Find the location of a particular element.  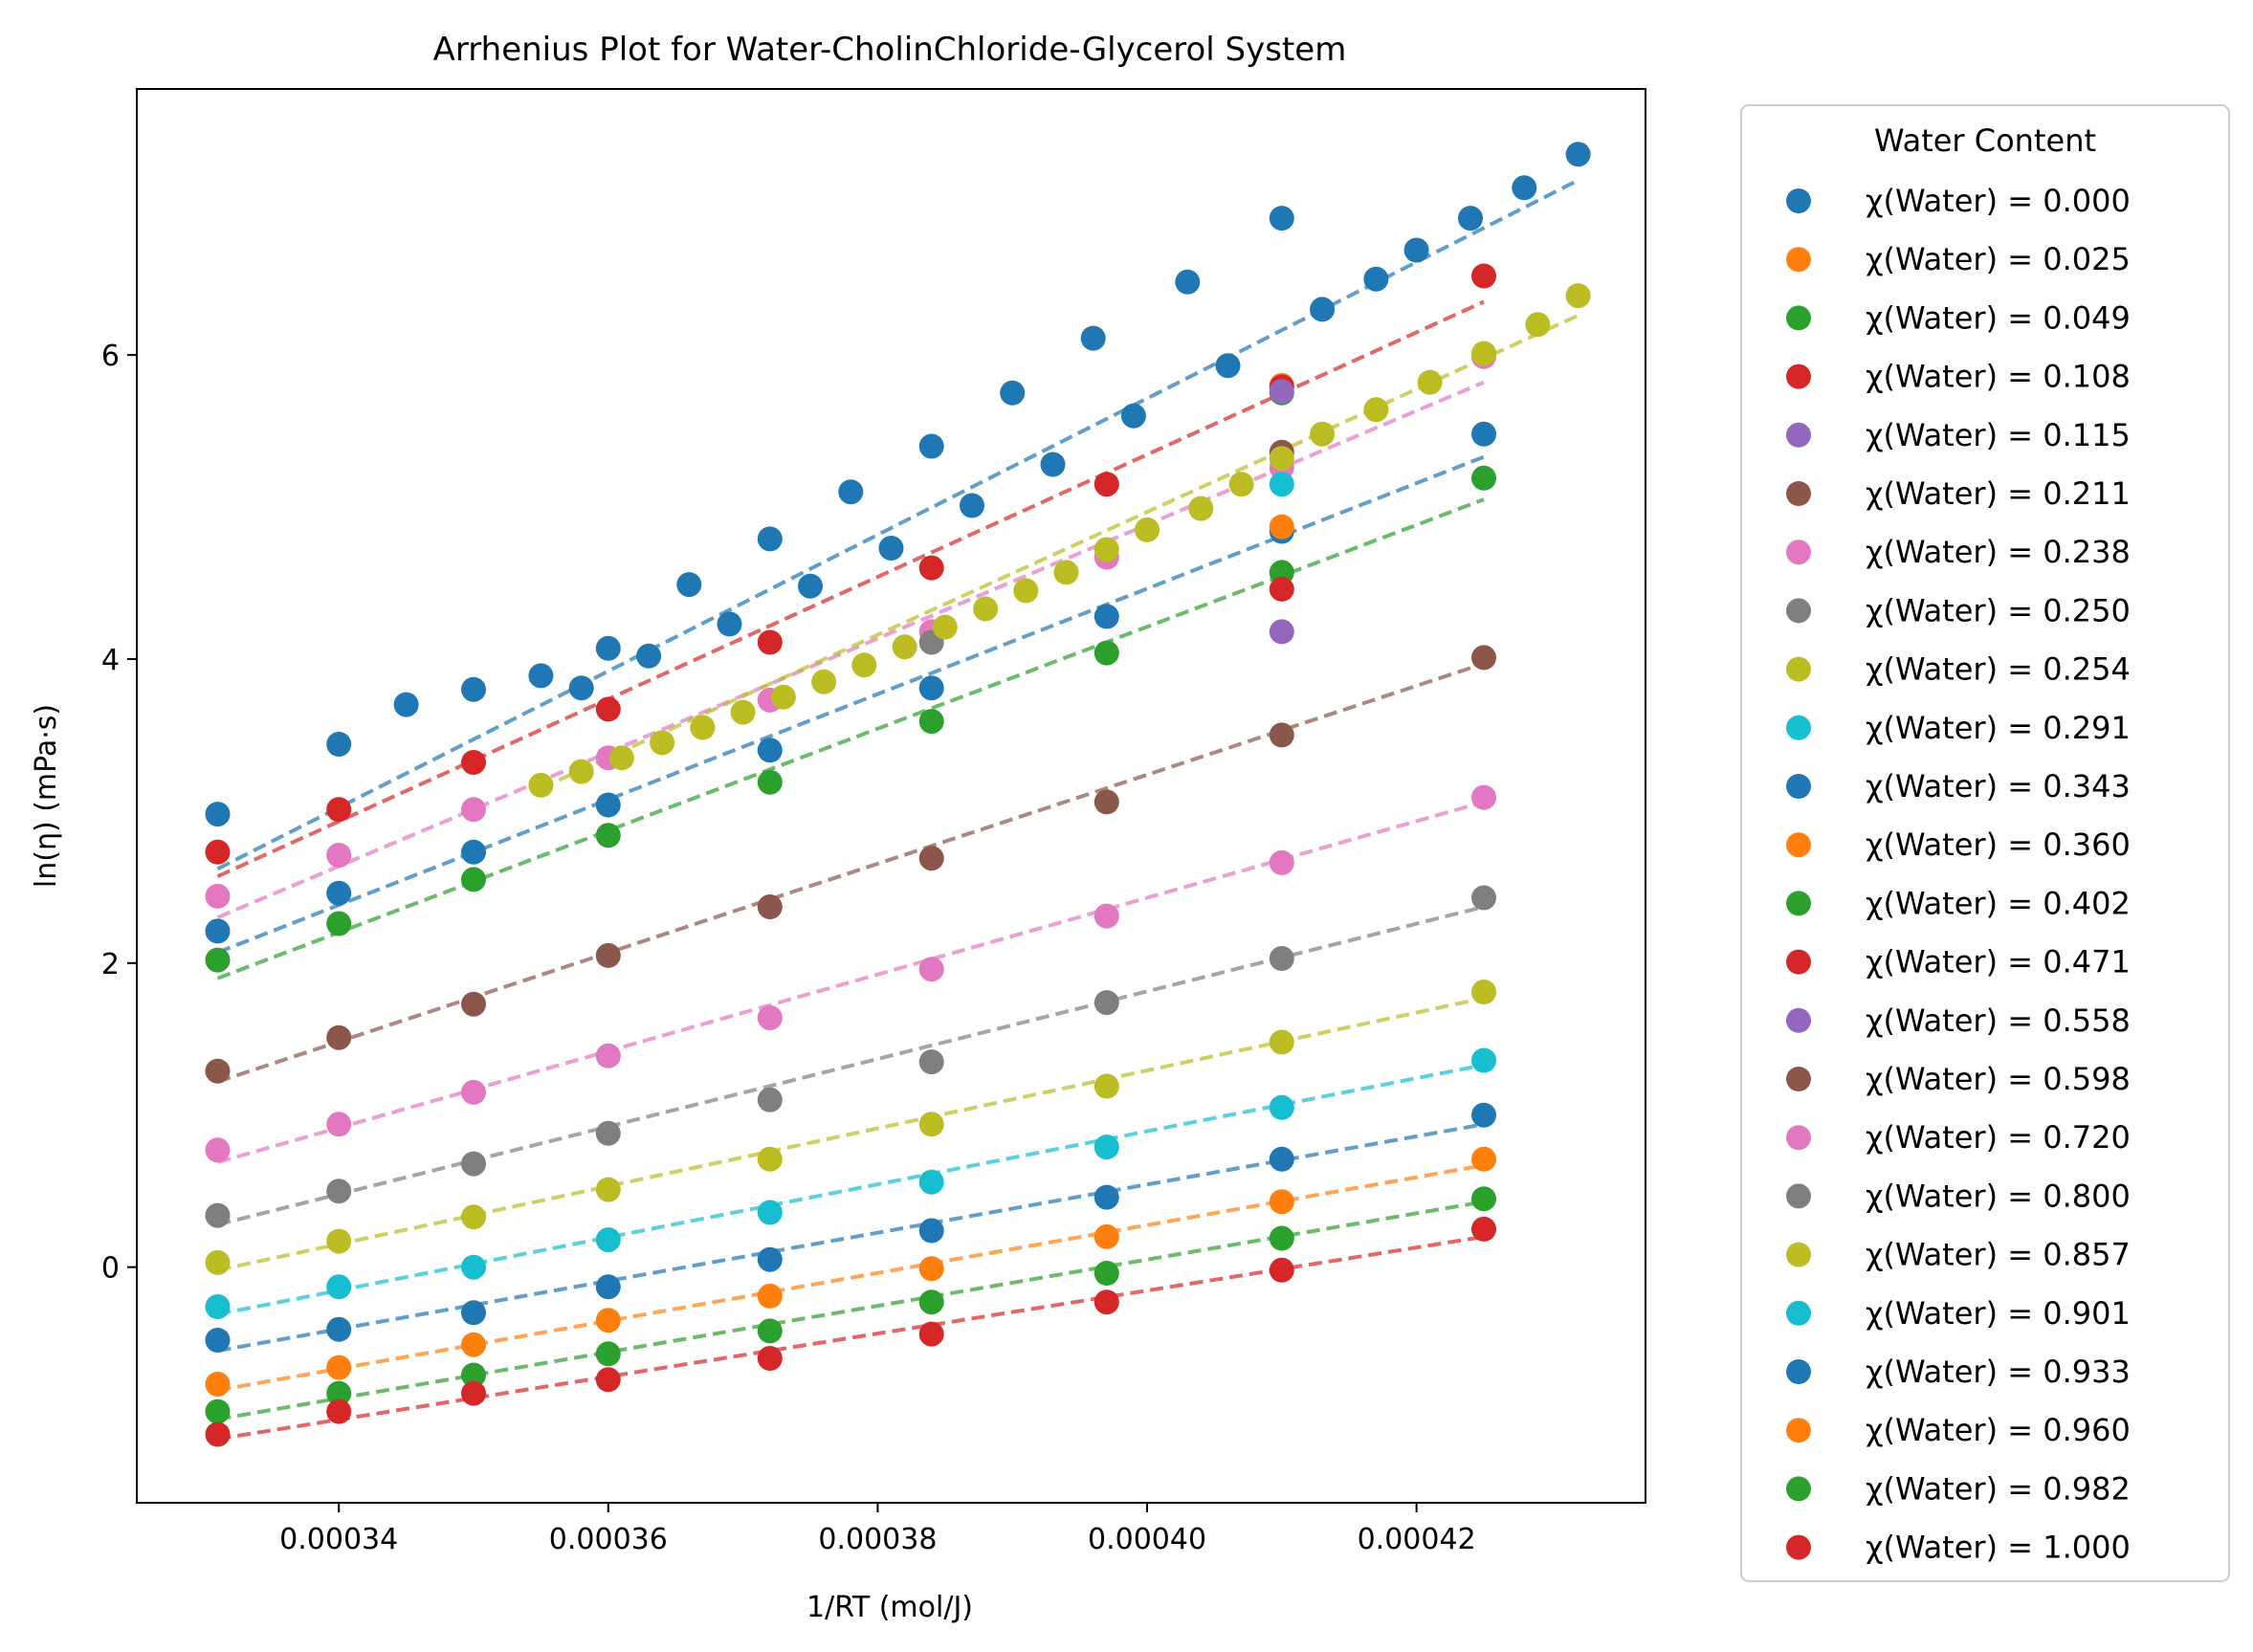

legend-label-5: χ(Water) = 0.211 is located at coordinates (1998, 493).